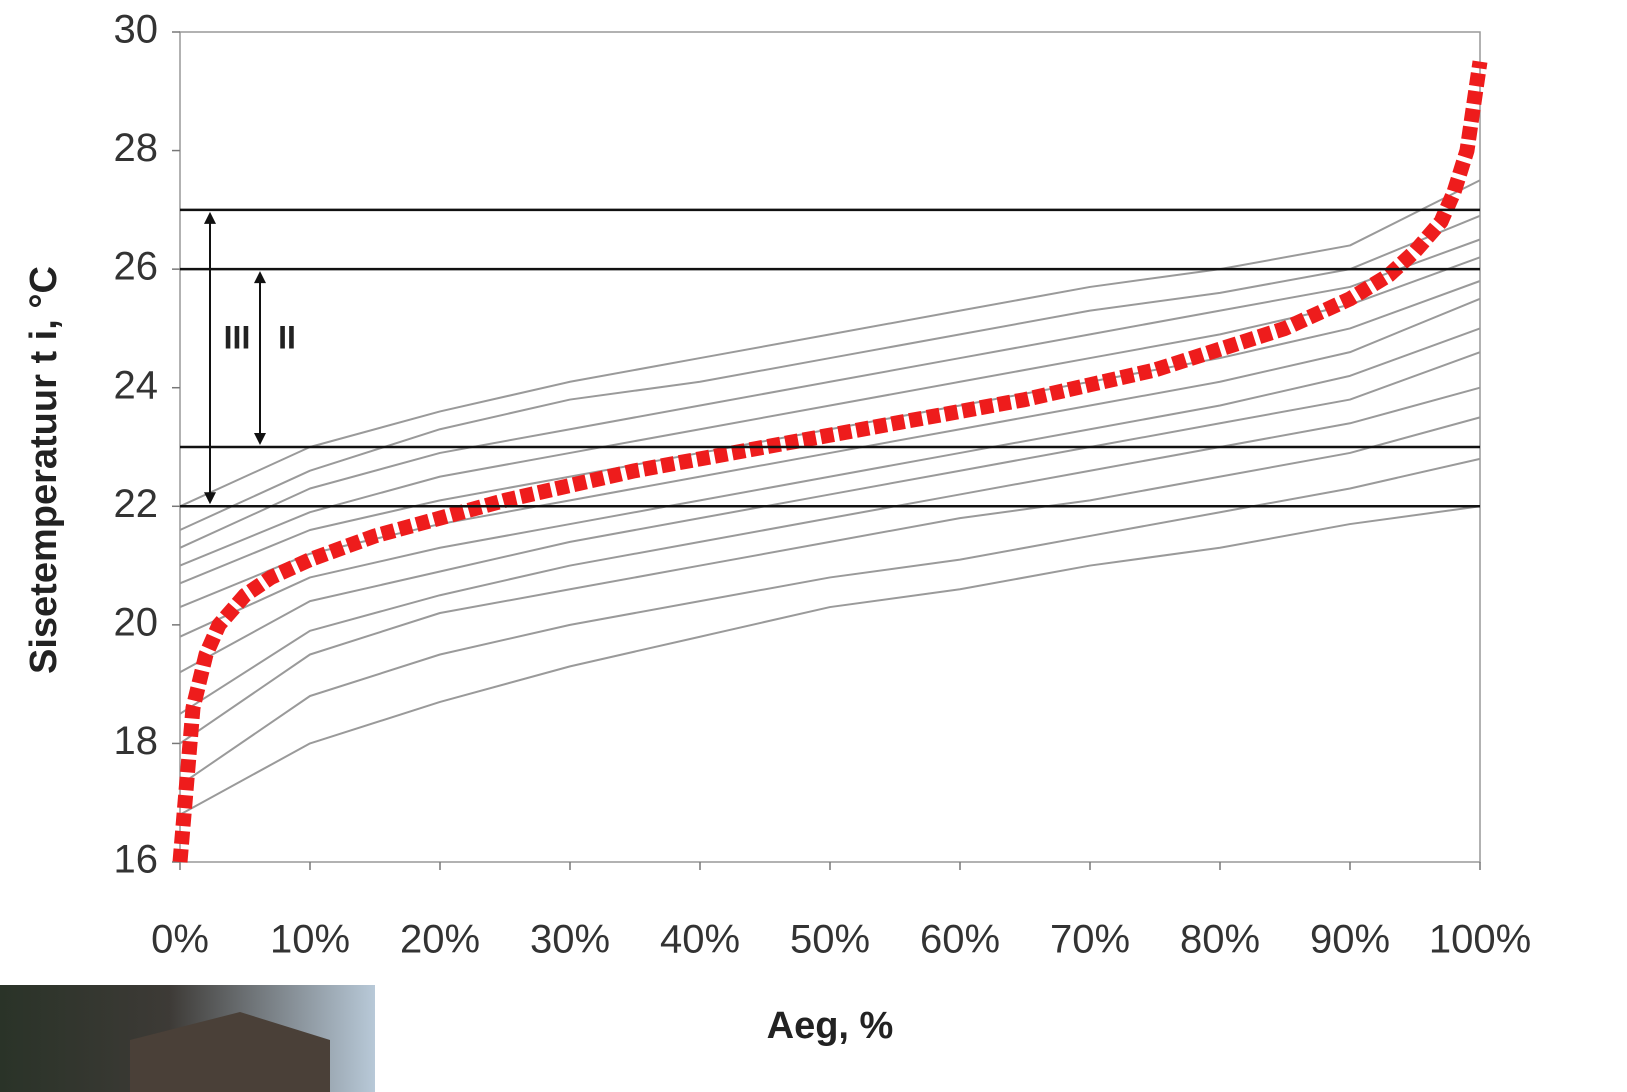 Image resolution: width=1627 pixels, height=1092 pixels. What do you see at coordinates (136, 504) in the screenshot?
I see `y-tick-label: 22` at bounding box center [136, 504].